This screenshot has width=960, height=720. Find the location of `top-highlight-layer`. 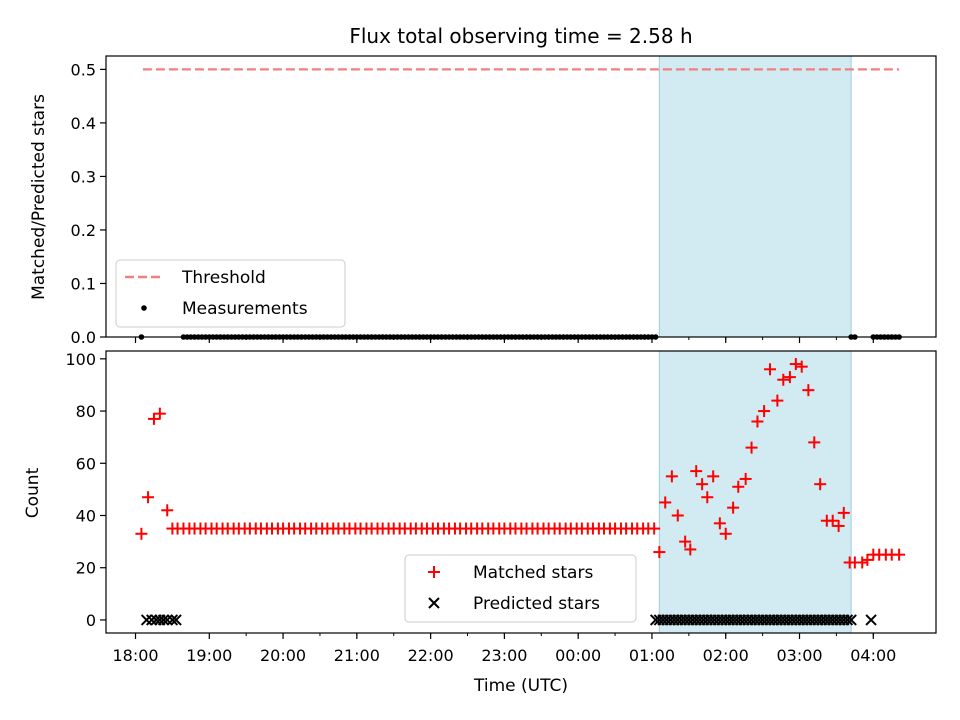

top-highlight-layer is located at coordinates (755, 196).